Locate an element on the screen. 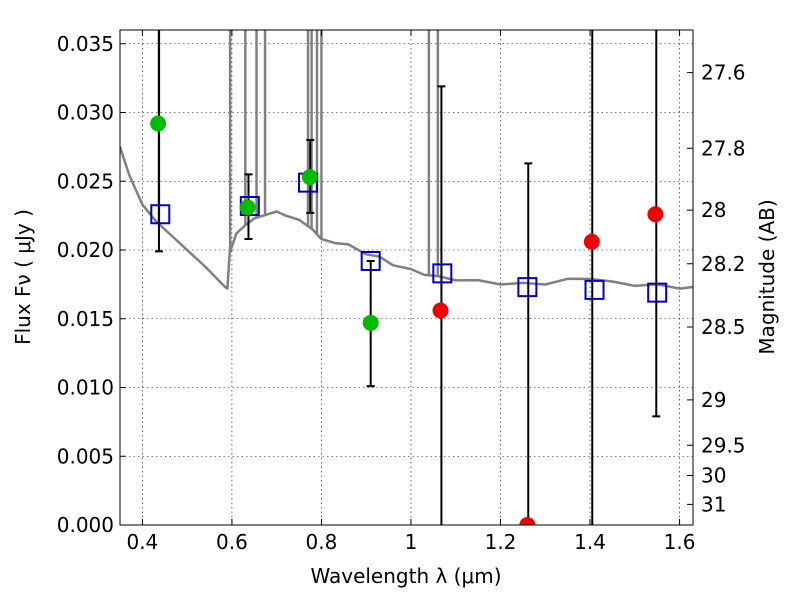 This screenshot has width=800, height=600. y2-tick-label: 28.2 is located at coordinates (723, 264).